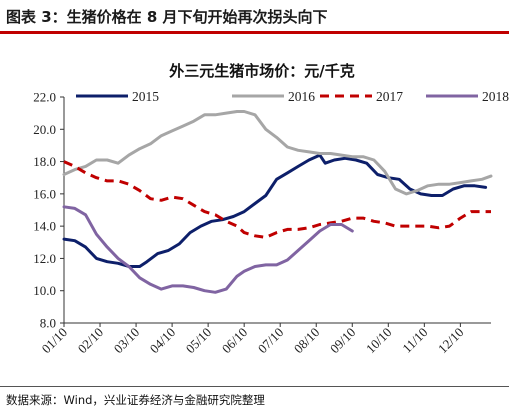 The height and width of the screenshot is (413, 509). I want to click on y-tick-label: 12.0, so click(44, 258).